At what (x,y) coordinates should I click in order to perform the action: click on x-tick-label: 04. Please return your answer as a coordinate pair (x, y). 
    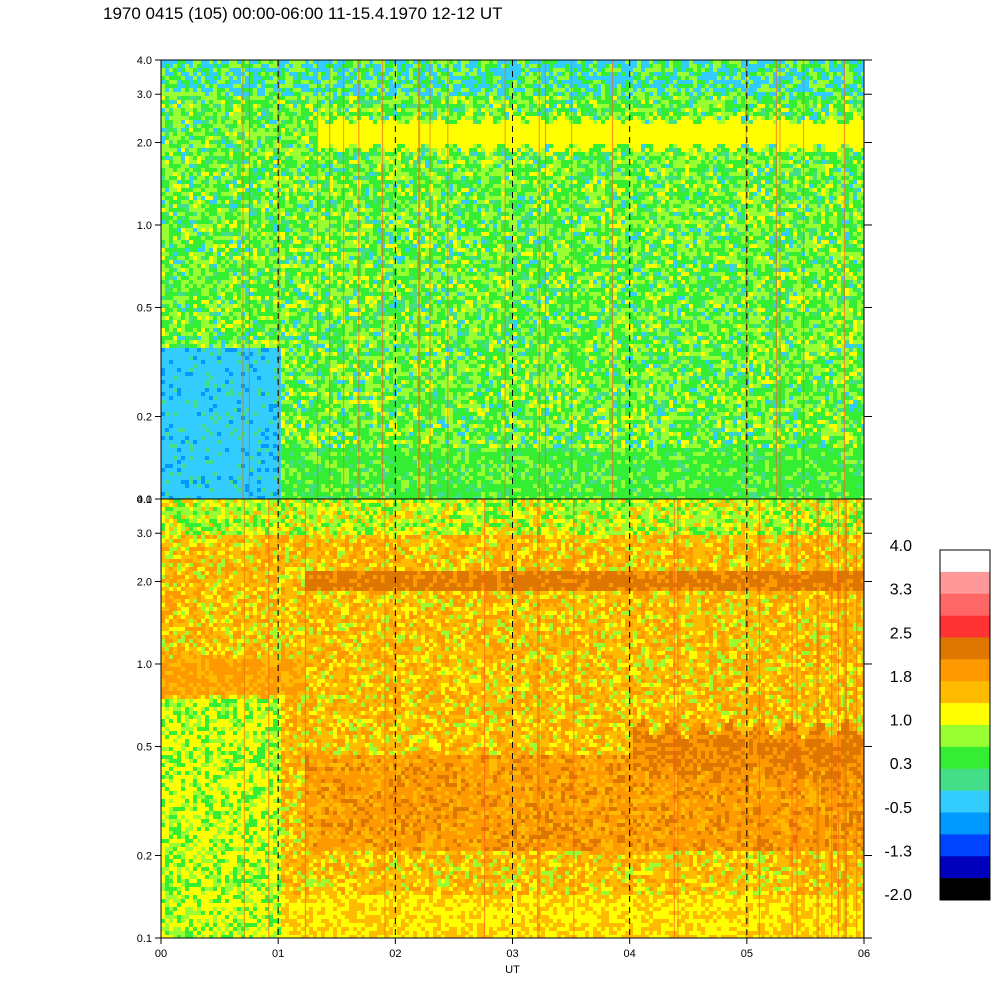
    Looking at the image, I should click on (630, 954).